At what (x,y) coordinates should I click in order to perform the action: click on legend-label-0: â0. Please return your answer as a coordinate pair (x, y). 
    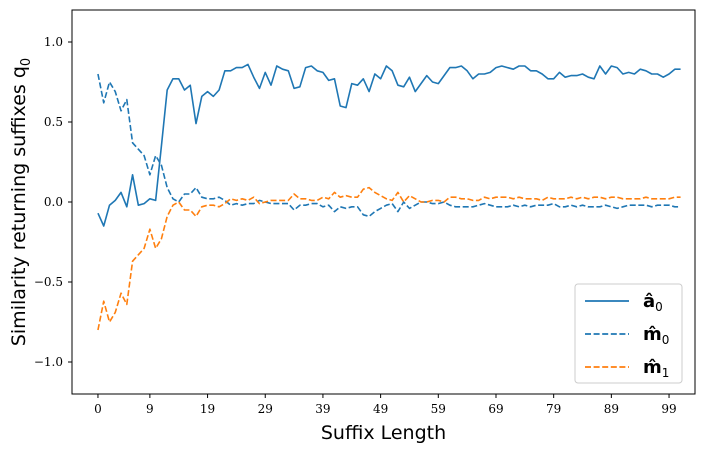
    Looking at the image, I should click on (653, 302).